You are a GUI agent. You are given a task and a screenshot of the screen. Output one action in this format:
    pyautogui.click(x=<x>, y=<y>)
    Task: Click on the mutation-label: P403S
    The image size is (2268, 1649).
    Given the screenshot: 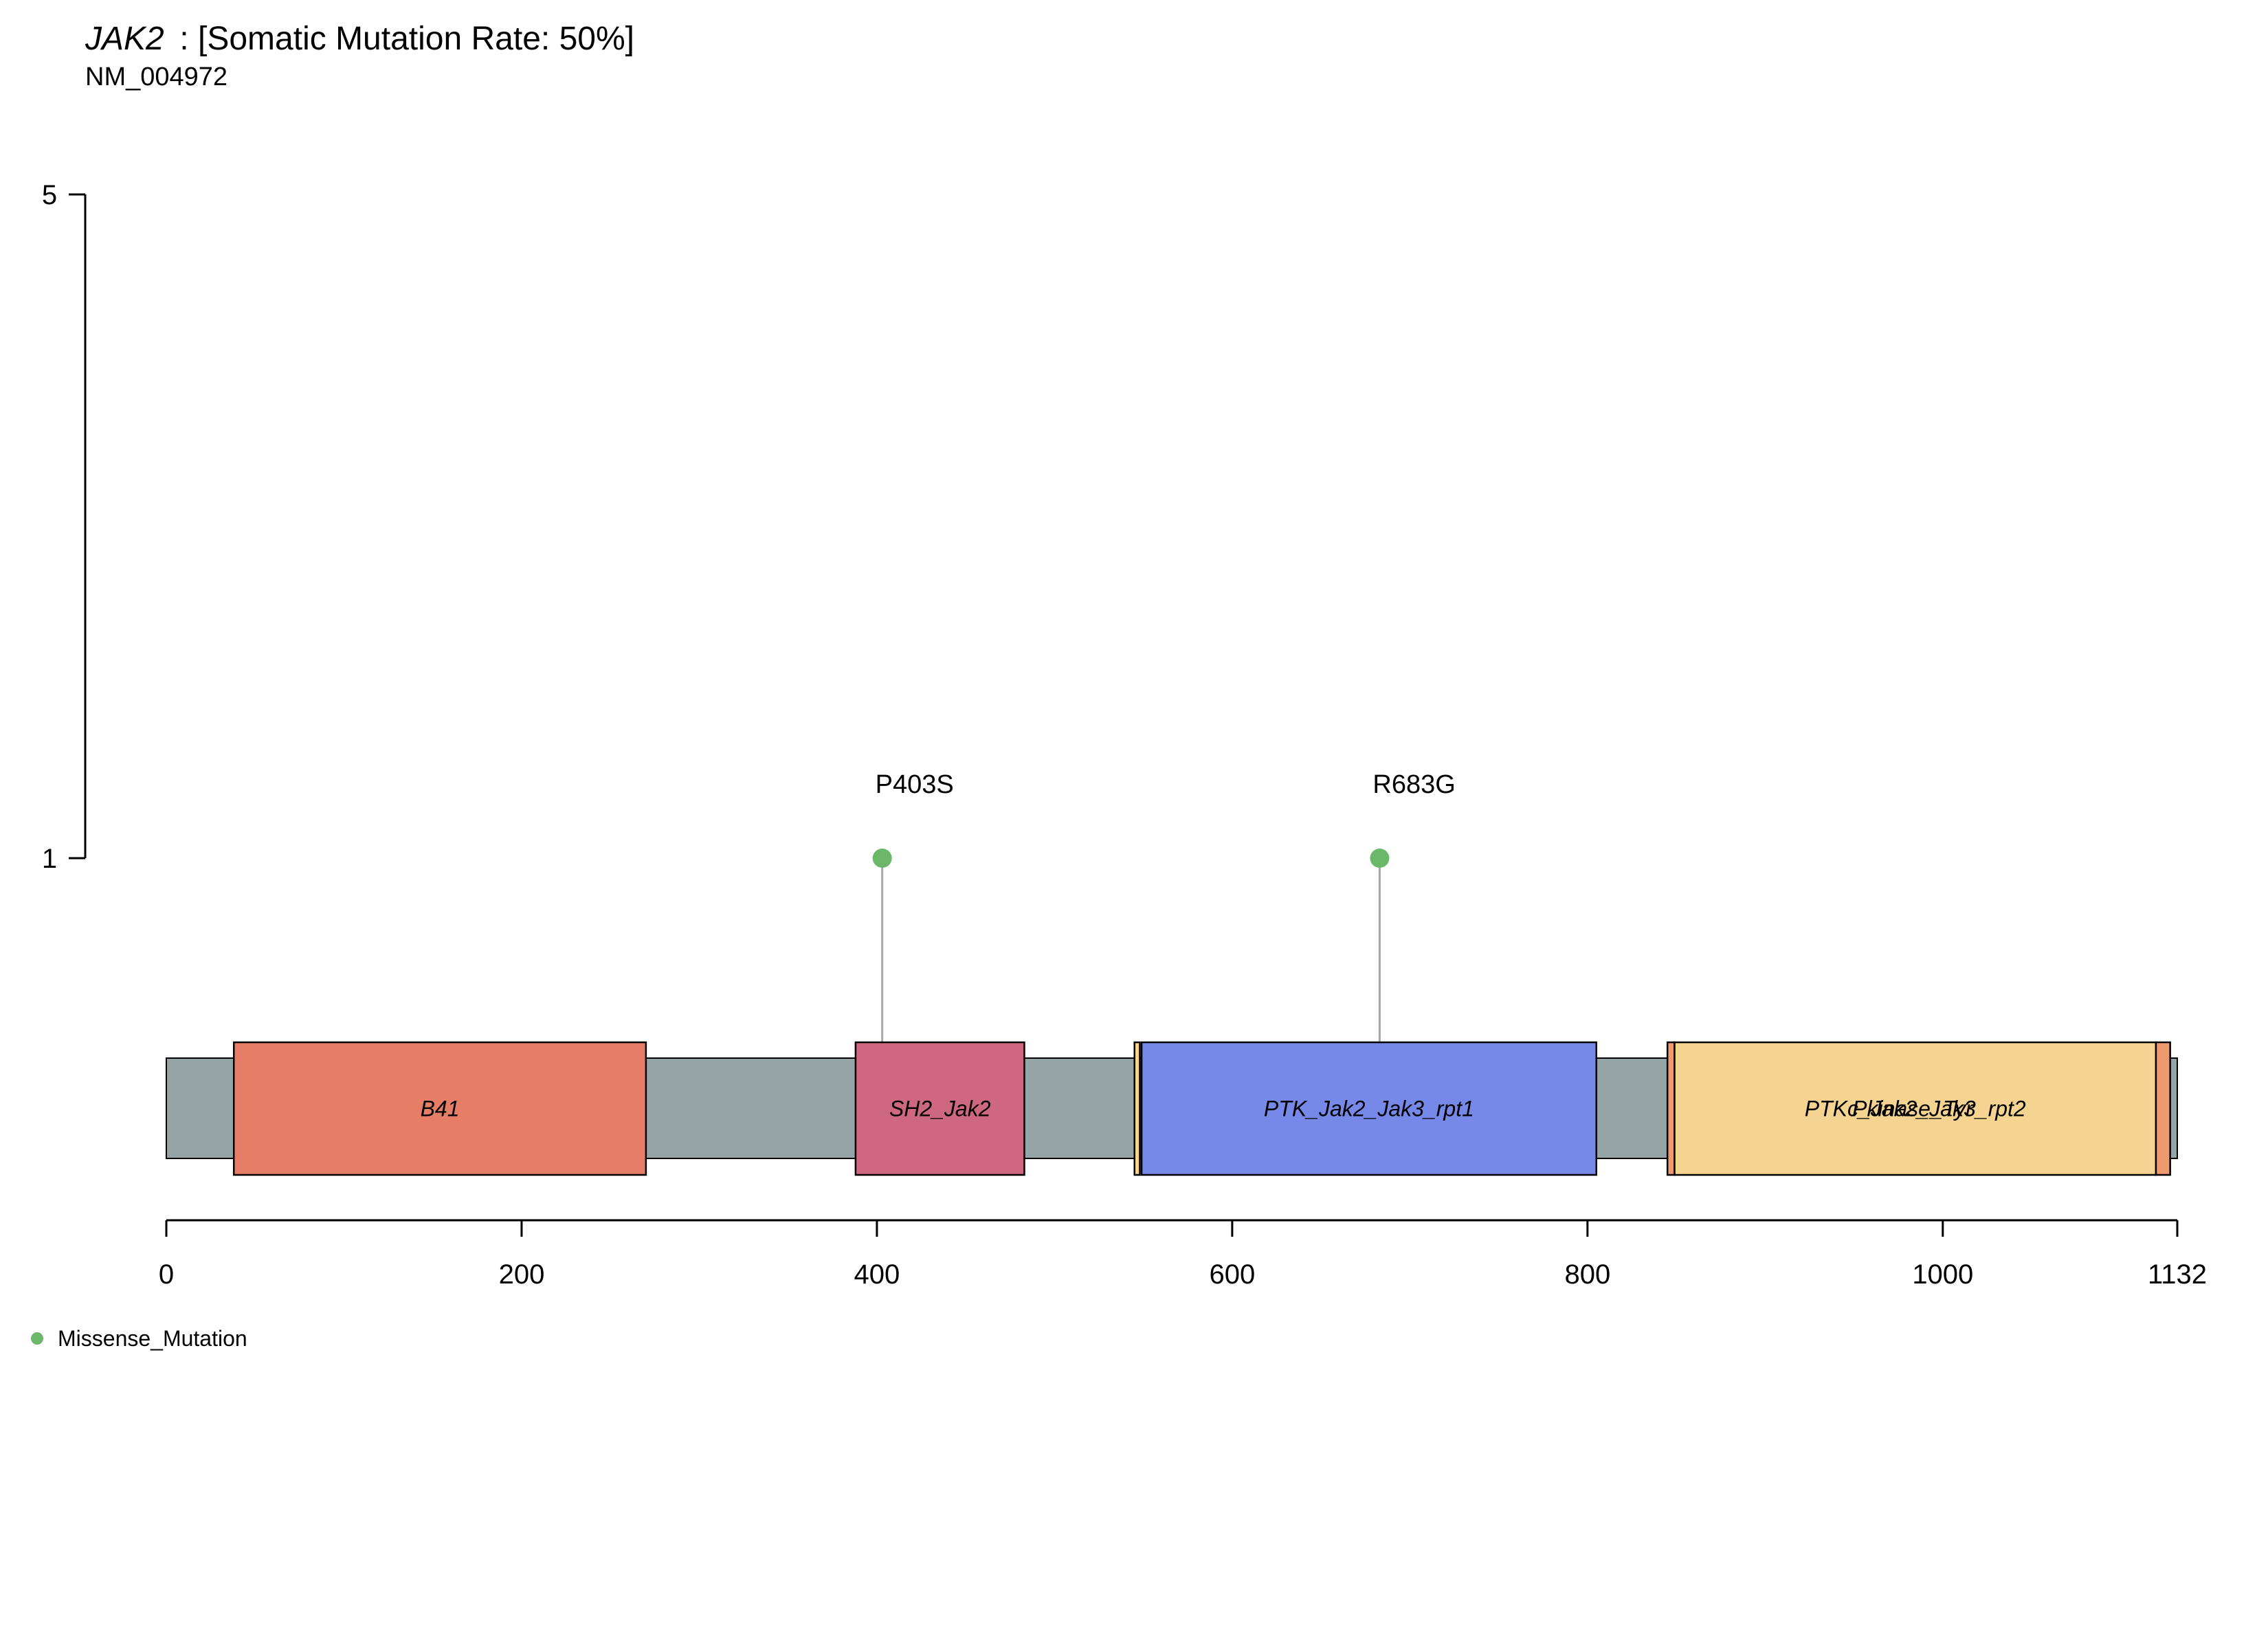 What is the action you would take?
    pyautogui.click(x=915, y=784)
    